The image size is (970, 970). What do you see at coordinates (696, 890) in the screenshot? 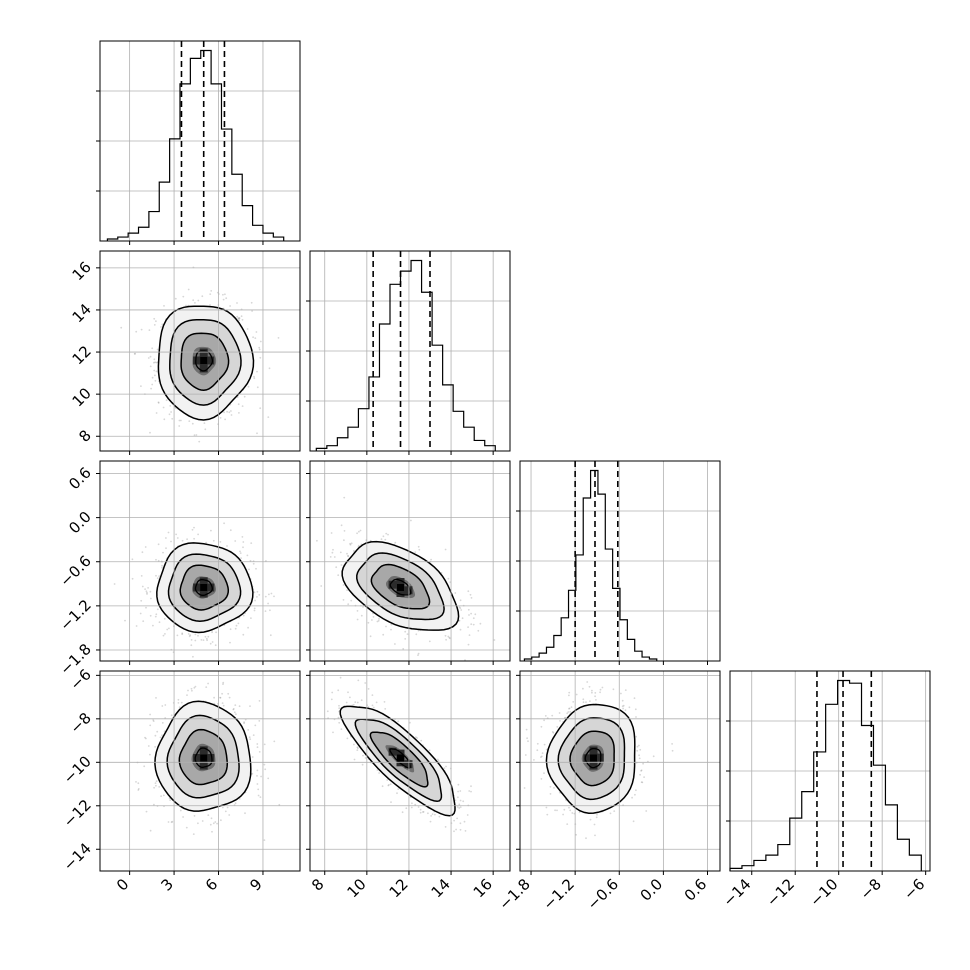
I see `x-tick-label: 0.6` at bounding box center [696, 890].